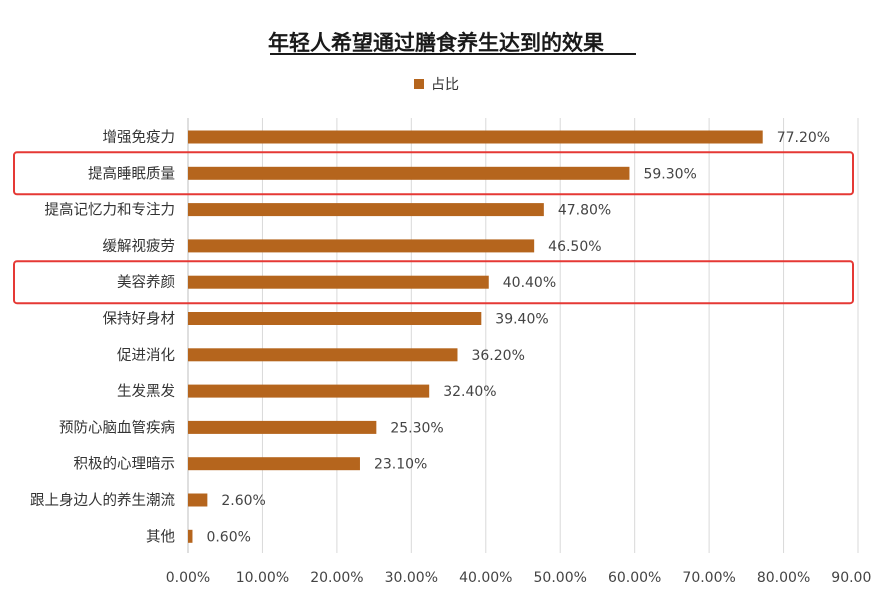 The image size is (872, 593). Describe the element at coordinates (160, 536) in the screenshot. I see `category-label: 其他` at that location.